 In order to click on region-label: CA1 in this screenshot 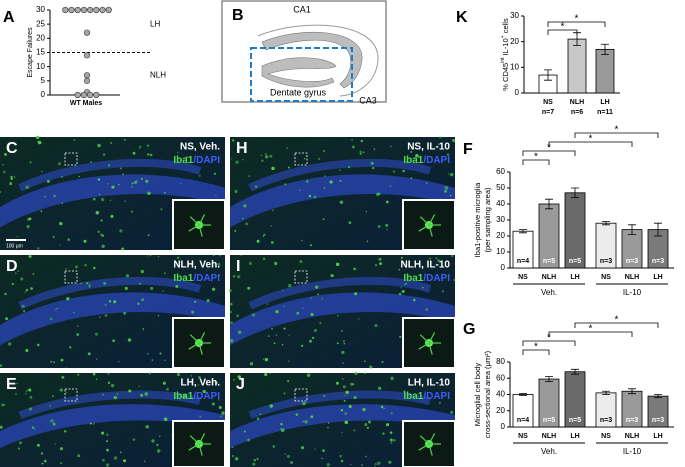, I will do `click(302, 9)`.